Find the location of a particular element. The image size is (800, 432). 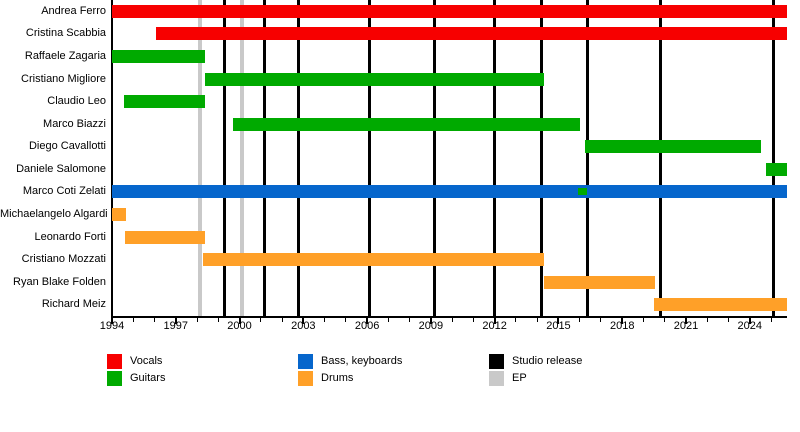

member-label: Diego Cavallotti is located at coordinates (67, 146).